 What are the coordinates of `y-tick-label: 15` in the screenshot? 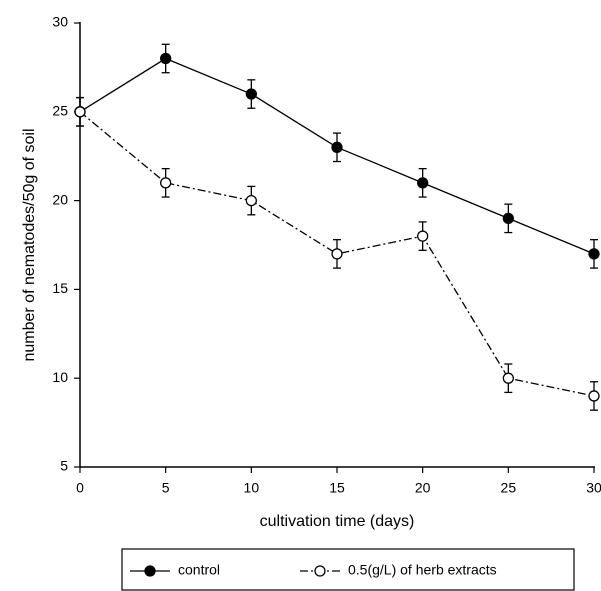 It's located at (60, 288).